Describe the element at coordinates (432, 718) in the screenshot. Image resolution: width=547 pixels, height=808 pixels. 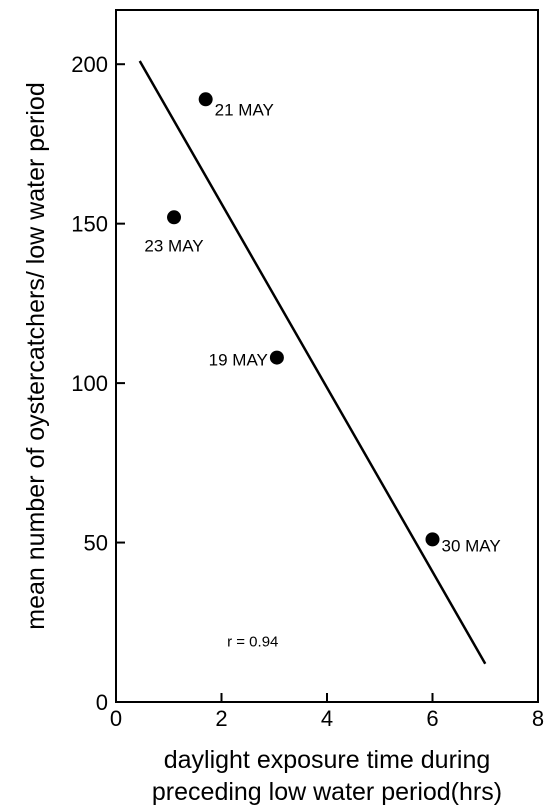
I see `x-tick-label: 6` at that location.